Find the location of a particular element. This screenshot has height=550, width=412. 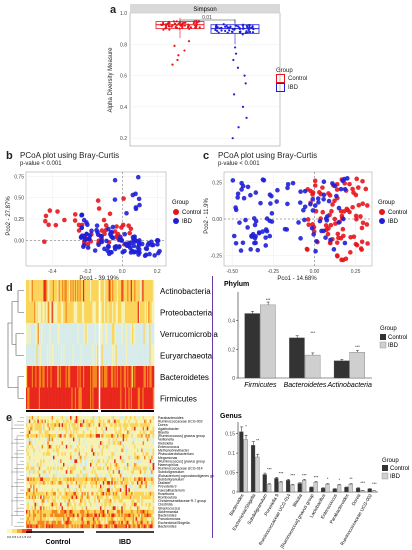

control-point is located at coordinates (356, 216).